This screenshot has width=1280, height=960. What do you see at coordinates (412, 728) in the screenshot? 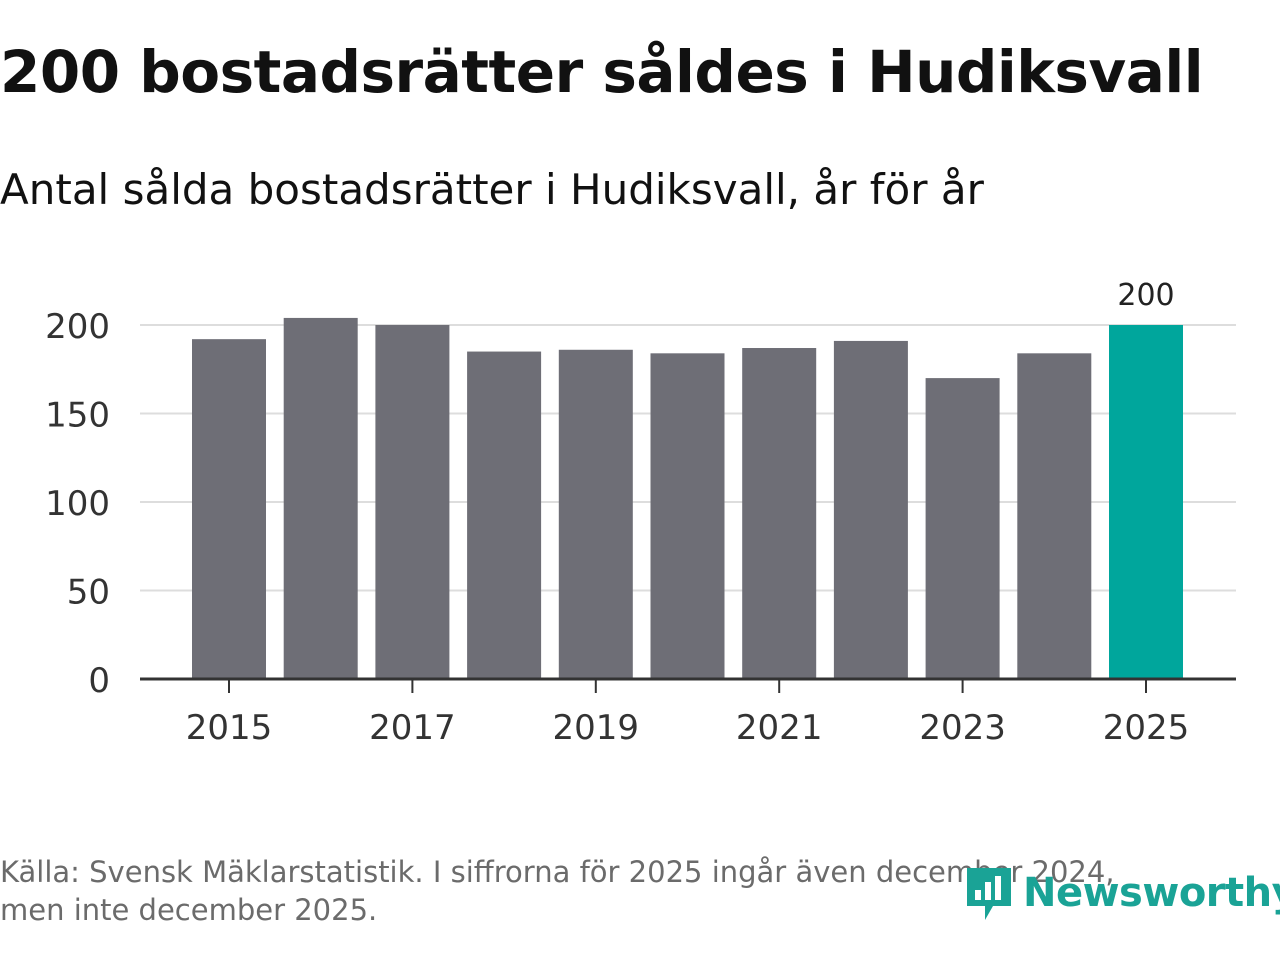
I see `x-tick-label-2017: 2017` at bounding box center [412, 728].